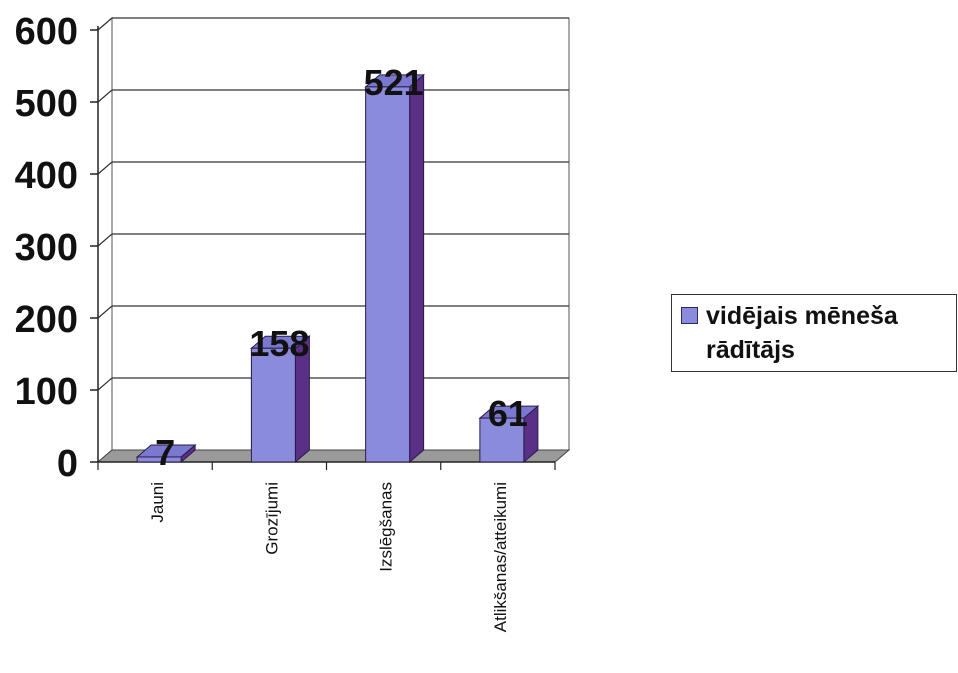  Describe the element at coordinates (279, 343) in the screenshot. I see `data-label: 158` at that location.